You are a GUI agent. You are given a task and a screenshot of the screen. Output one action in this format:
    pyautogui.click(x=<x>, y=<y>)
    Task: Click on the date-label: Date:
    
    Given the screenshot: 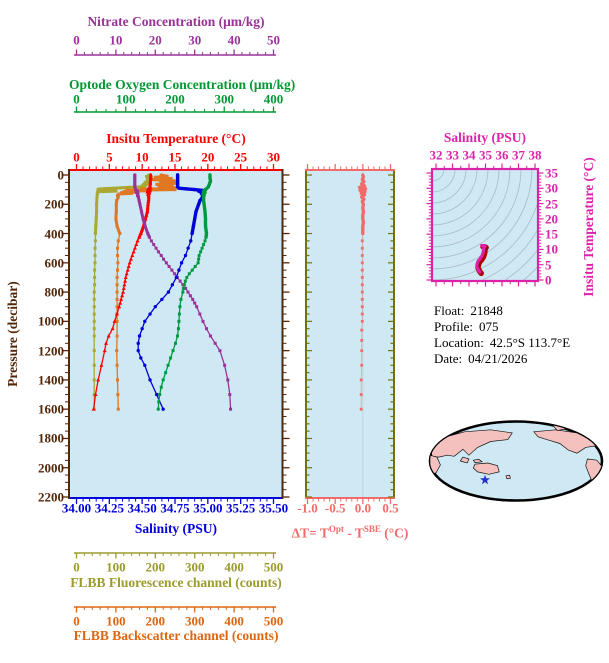 What is the action you would take?
    pyautogui.click(x=448, y=358)
    